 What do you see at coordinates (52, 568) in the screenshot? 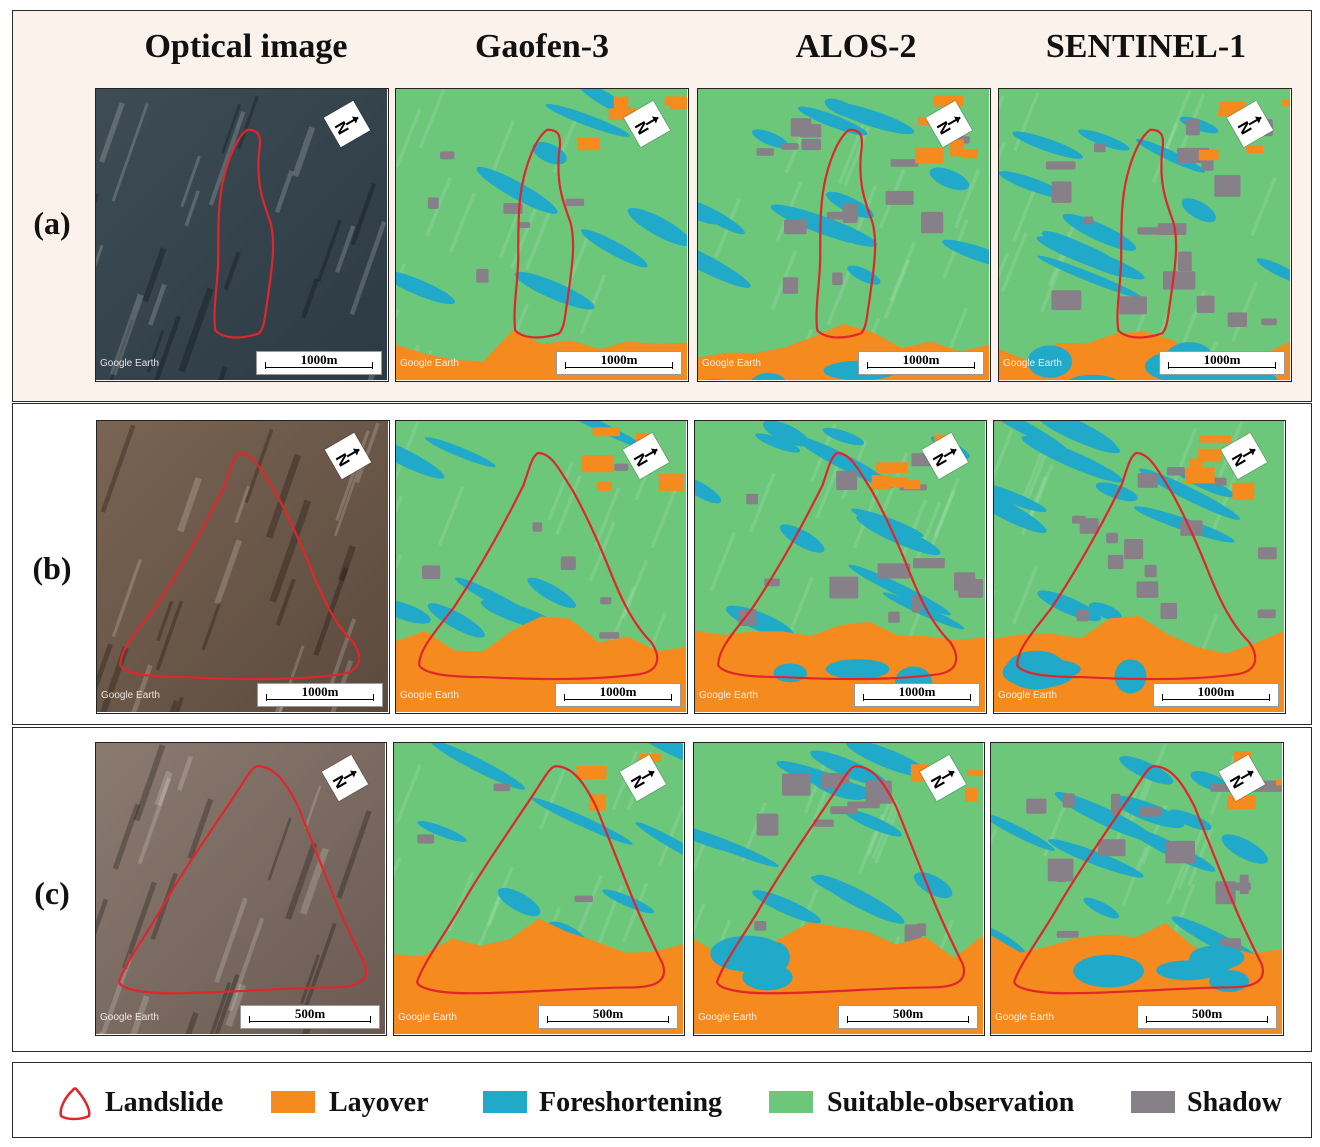
I see `row-label-b: (b)` at bounding box center [52, 568].